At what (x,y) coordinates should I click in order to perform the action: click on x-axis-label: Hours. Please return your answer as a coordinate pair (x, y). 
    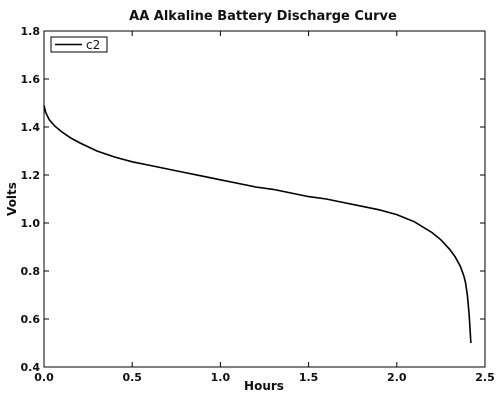
    Looking at the image, I should click on (264, 386).